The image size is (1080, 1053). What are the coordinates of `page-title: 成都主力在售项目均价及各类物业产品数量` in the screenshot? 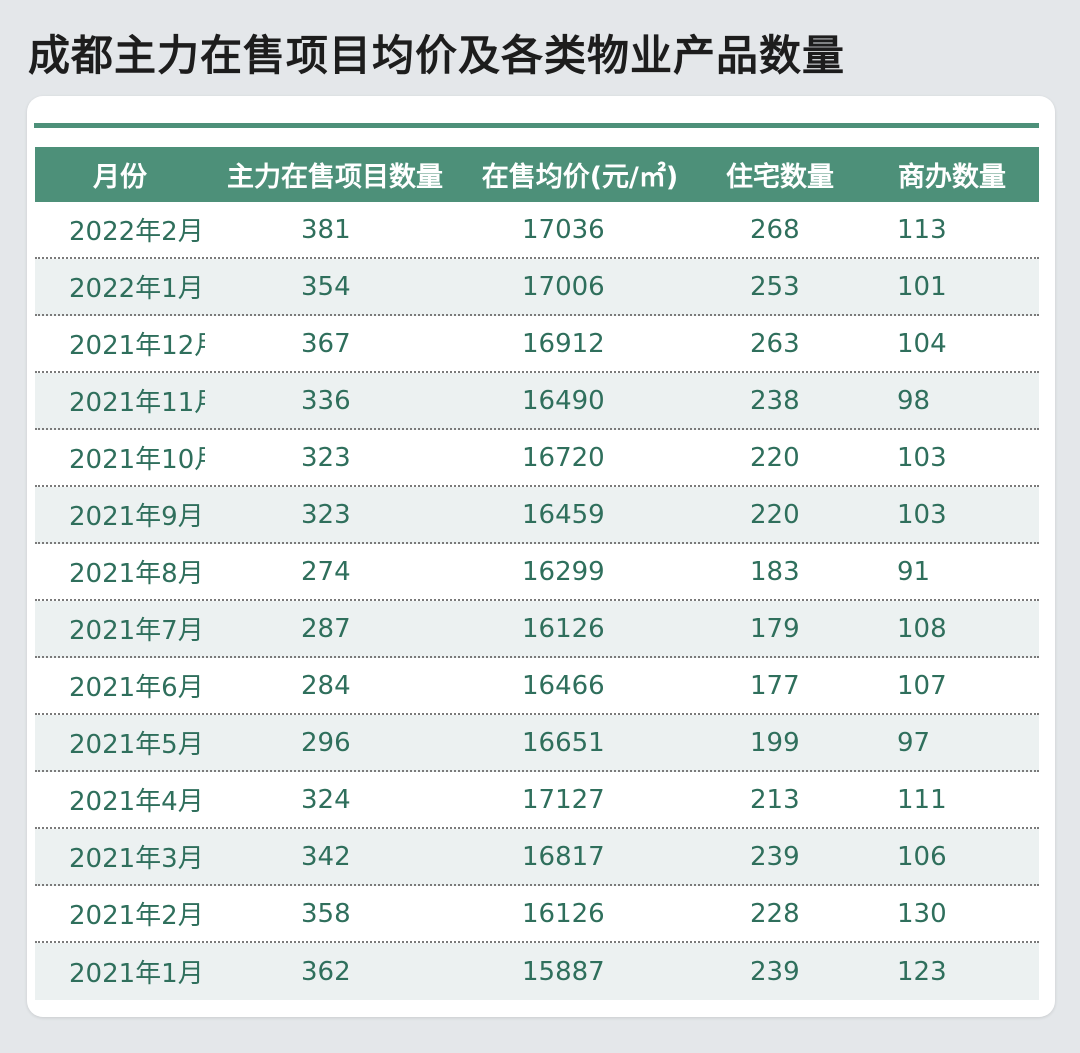 It's located at (437, 55).